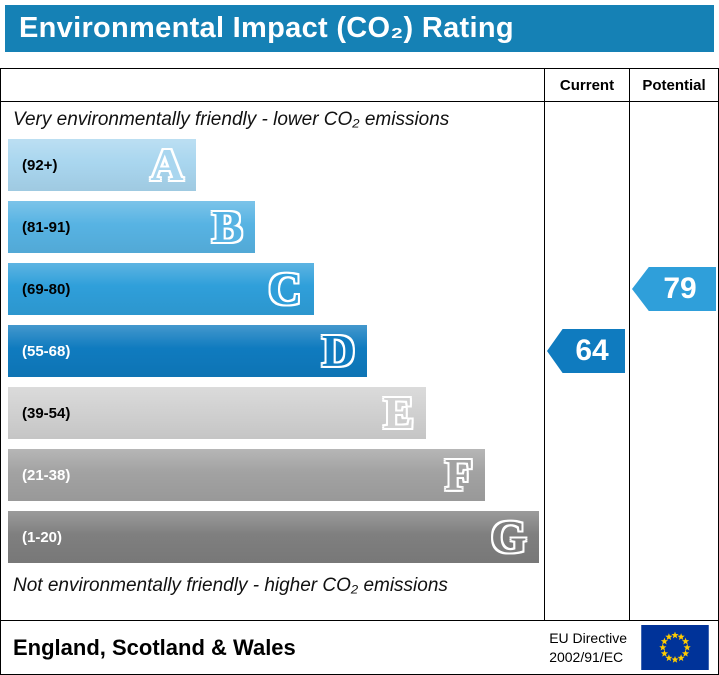 The height and width of the screenshot is (675, 719). I want to click on eu-directive-text: EU Directive 2002/91/EC, so click(594, 648).